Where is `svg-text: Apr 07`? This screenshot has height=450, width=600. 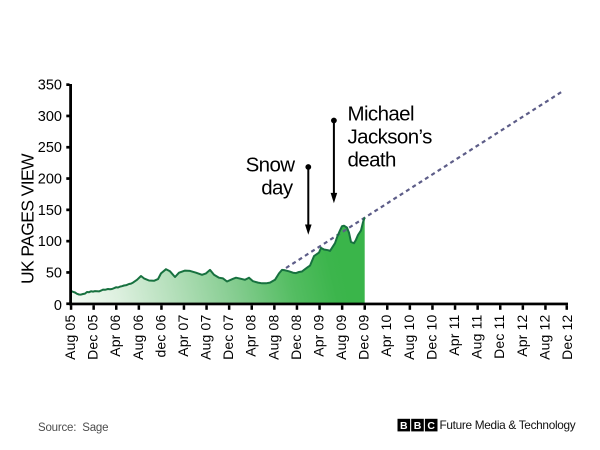 svg-text: Apr 07 is located at coordinates (183, 336).